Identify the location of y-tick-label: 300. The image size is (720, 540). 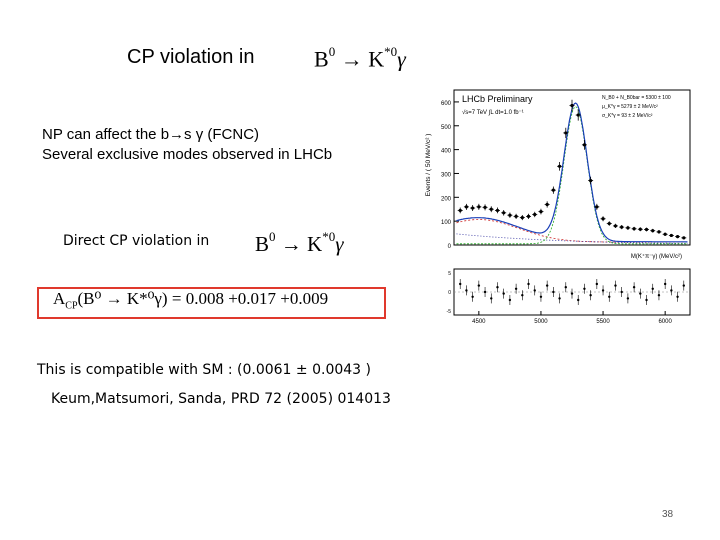
(446, 175).